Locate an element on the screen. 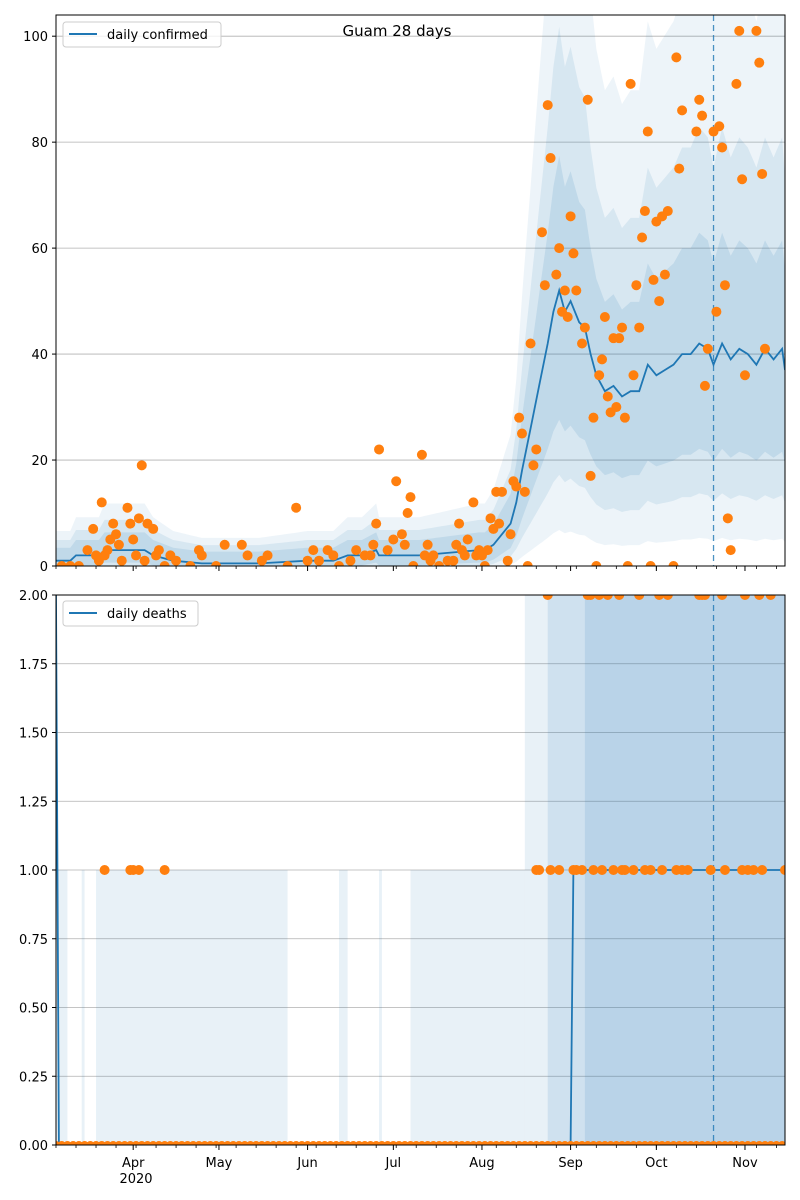  deaths-zero-point is located at coordinates (781, 1143).